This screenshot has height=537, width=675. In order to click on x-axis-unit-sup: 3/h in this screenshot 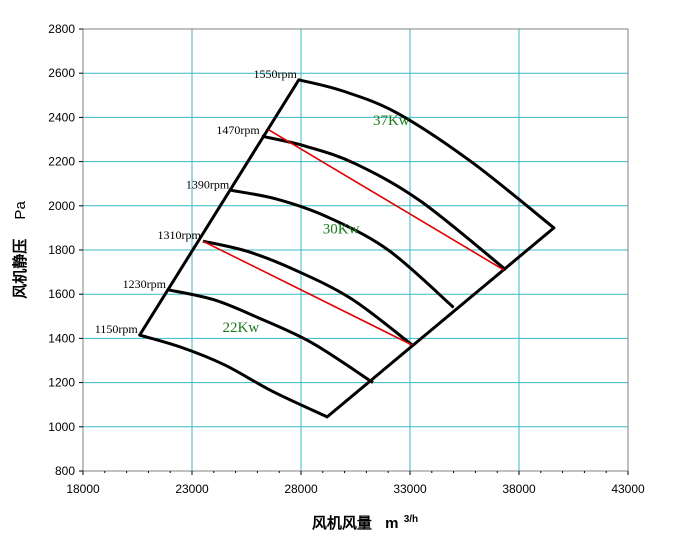, I will do `click(411, 519)`.